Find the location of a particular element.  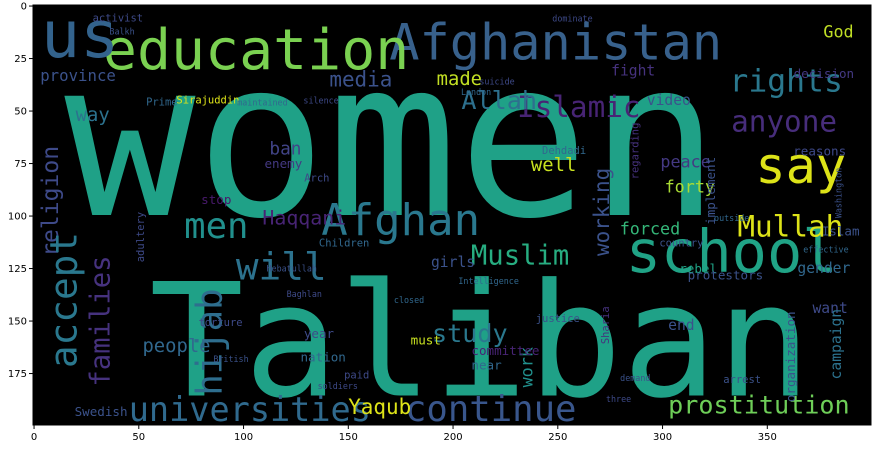

word: gender is located at coordinates (823, 268).